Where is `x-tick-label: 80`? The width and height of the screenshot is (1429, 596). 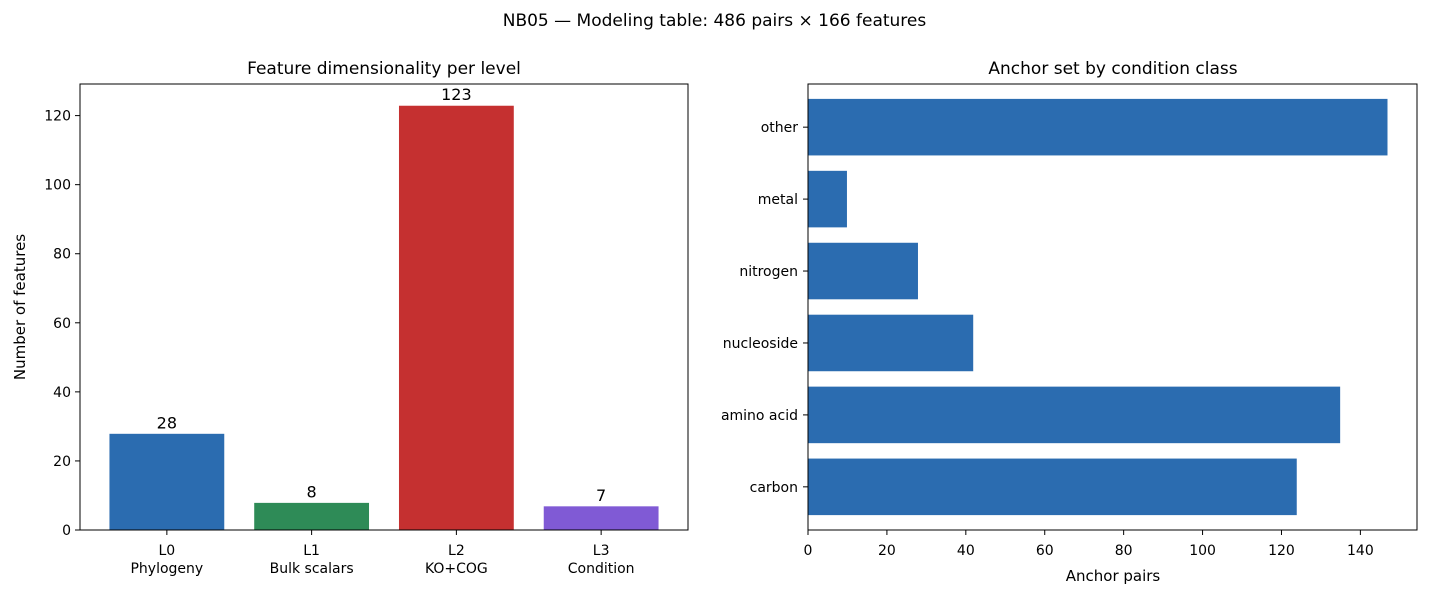
x-tick-label: 80 is located at coordinates (1124, 551).